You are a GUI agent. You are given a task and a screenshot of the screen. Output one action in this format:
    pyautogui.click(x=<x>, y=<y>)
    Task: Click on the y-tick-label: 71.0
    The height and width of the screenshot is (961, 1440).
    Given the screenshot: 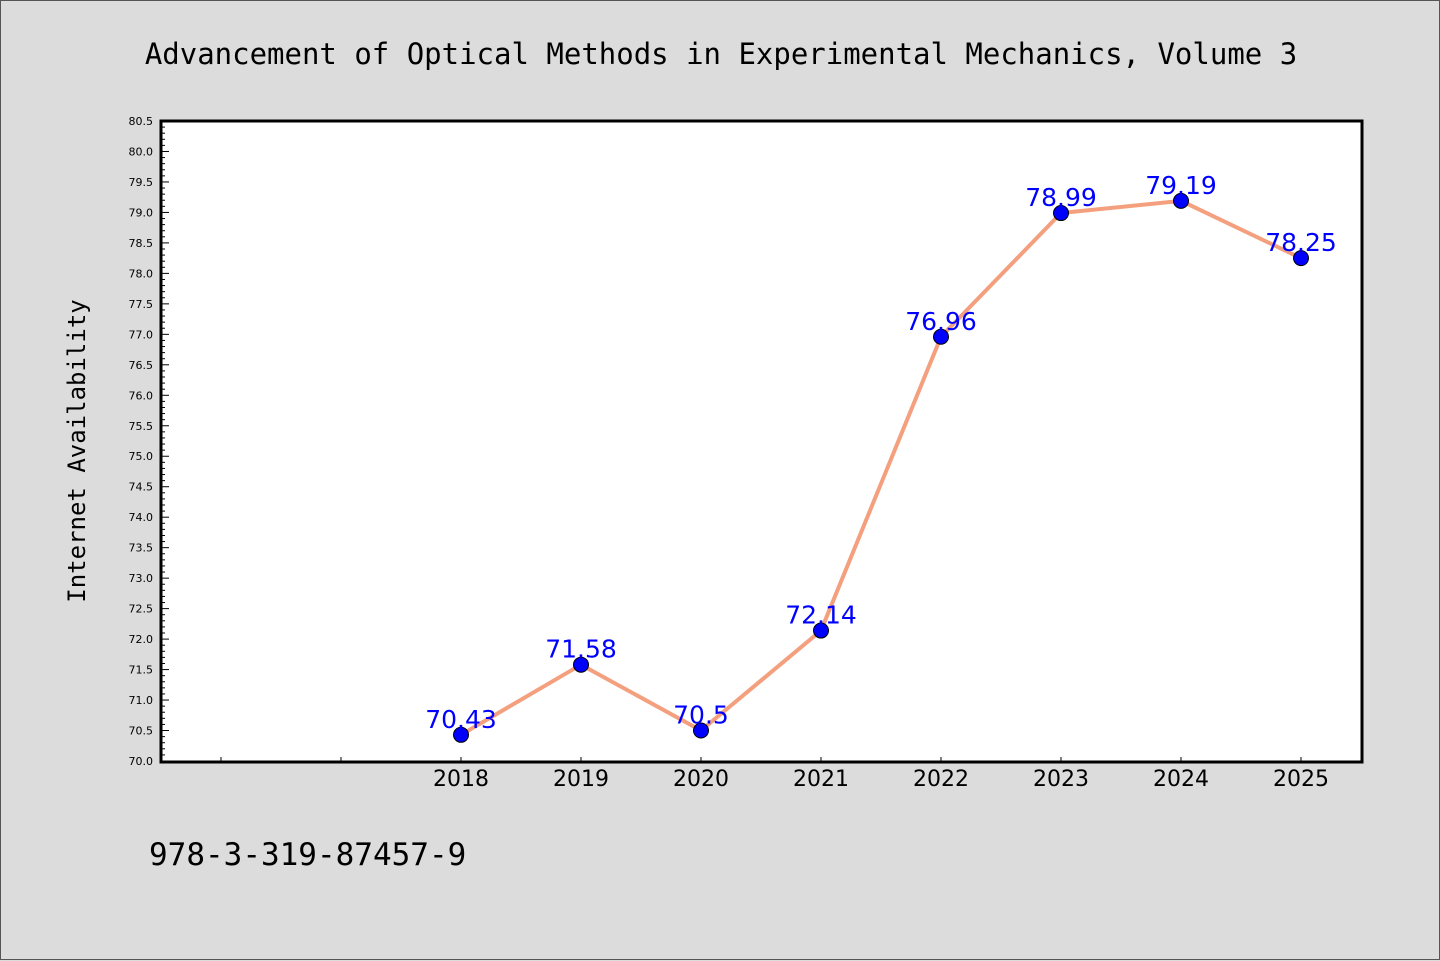 What is the action you would take?
    pyautogui.click(x=141, y=700)
    